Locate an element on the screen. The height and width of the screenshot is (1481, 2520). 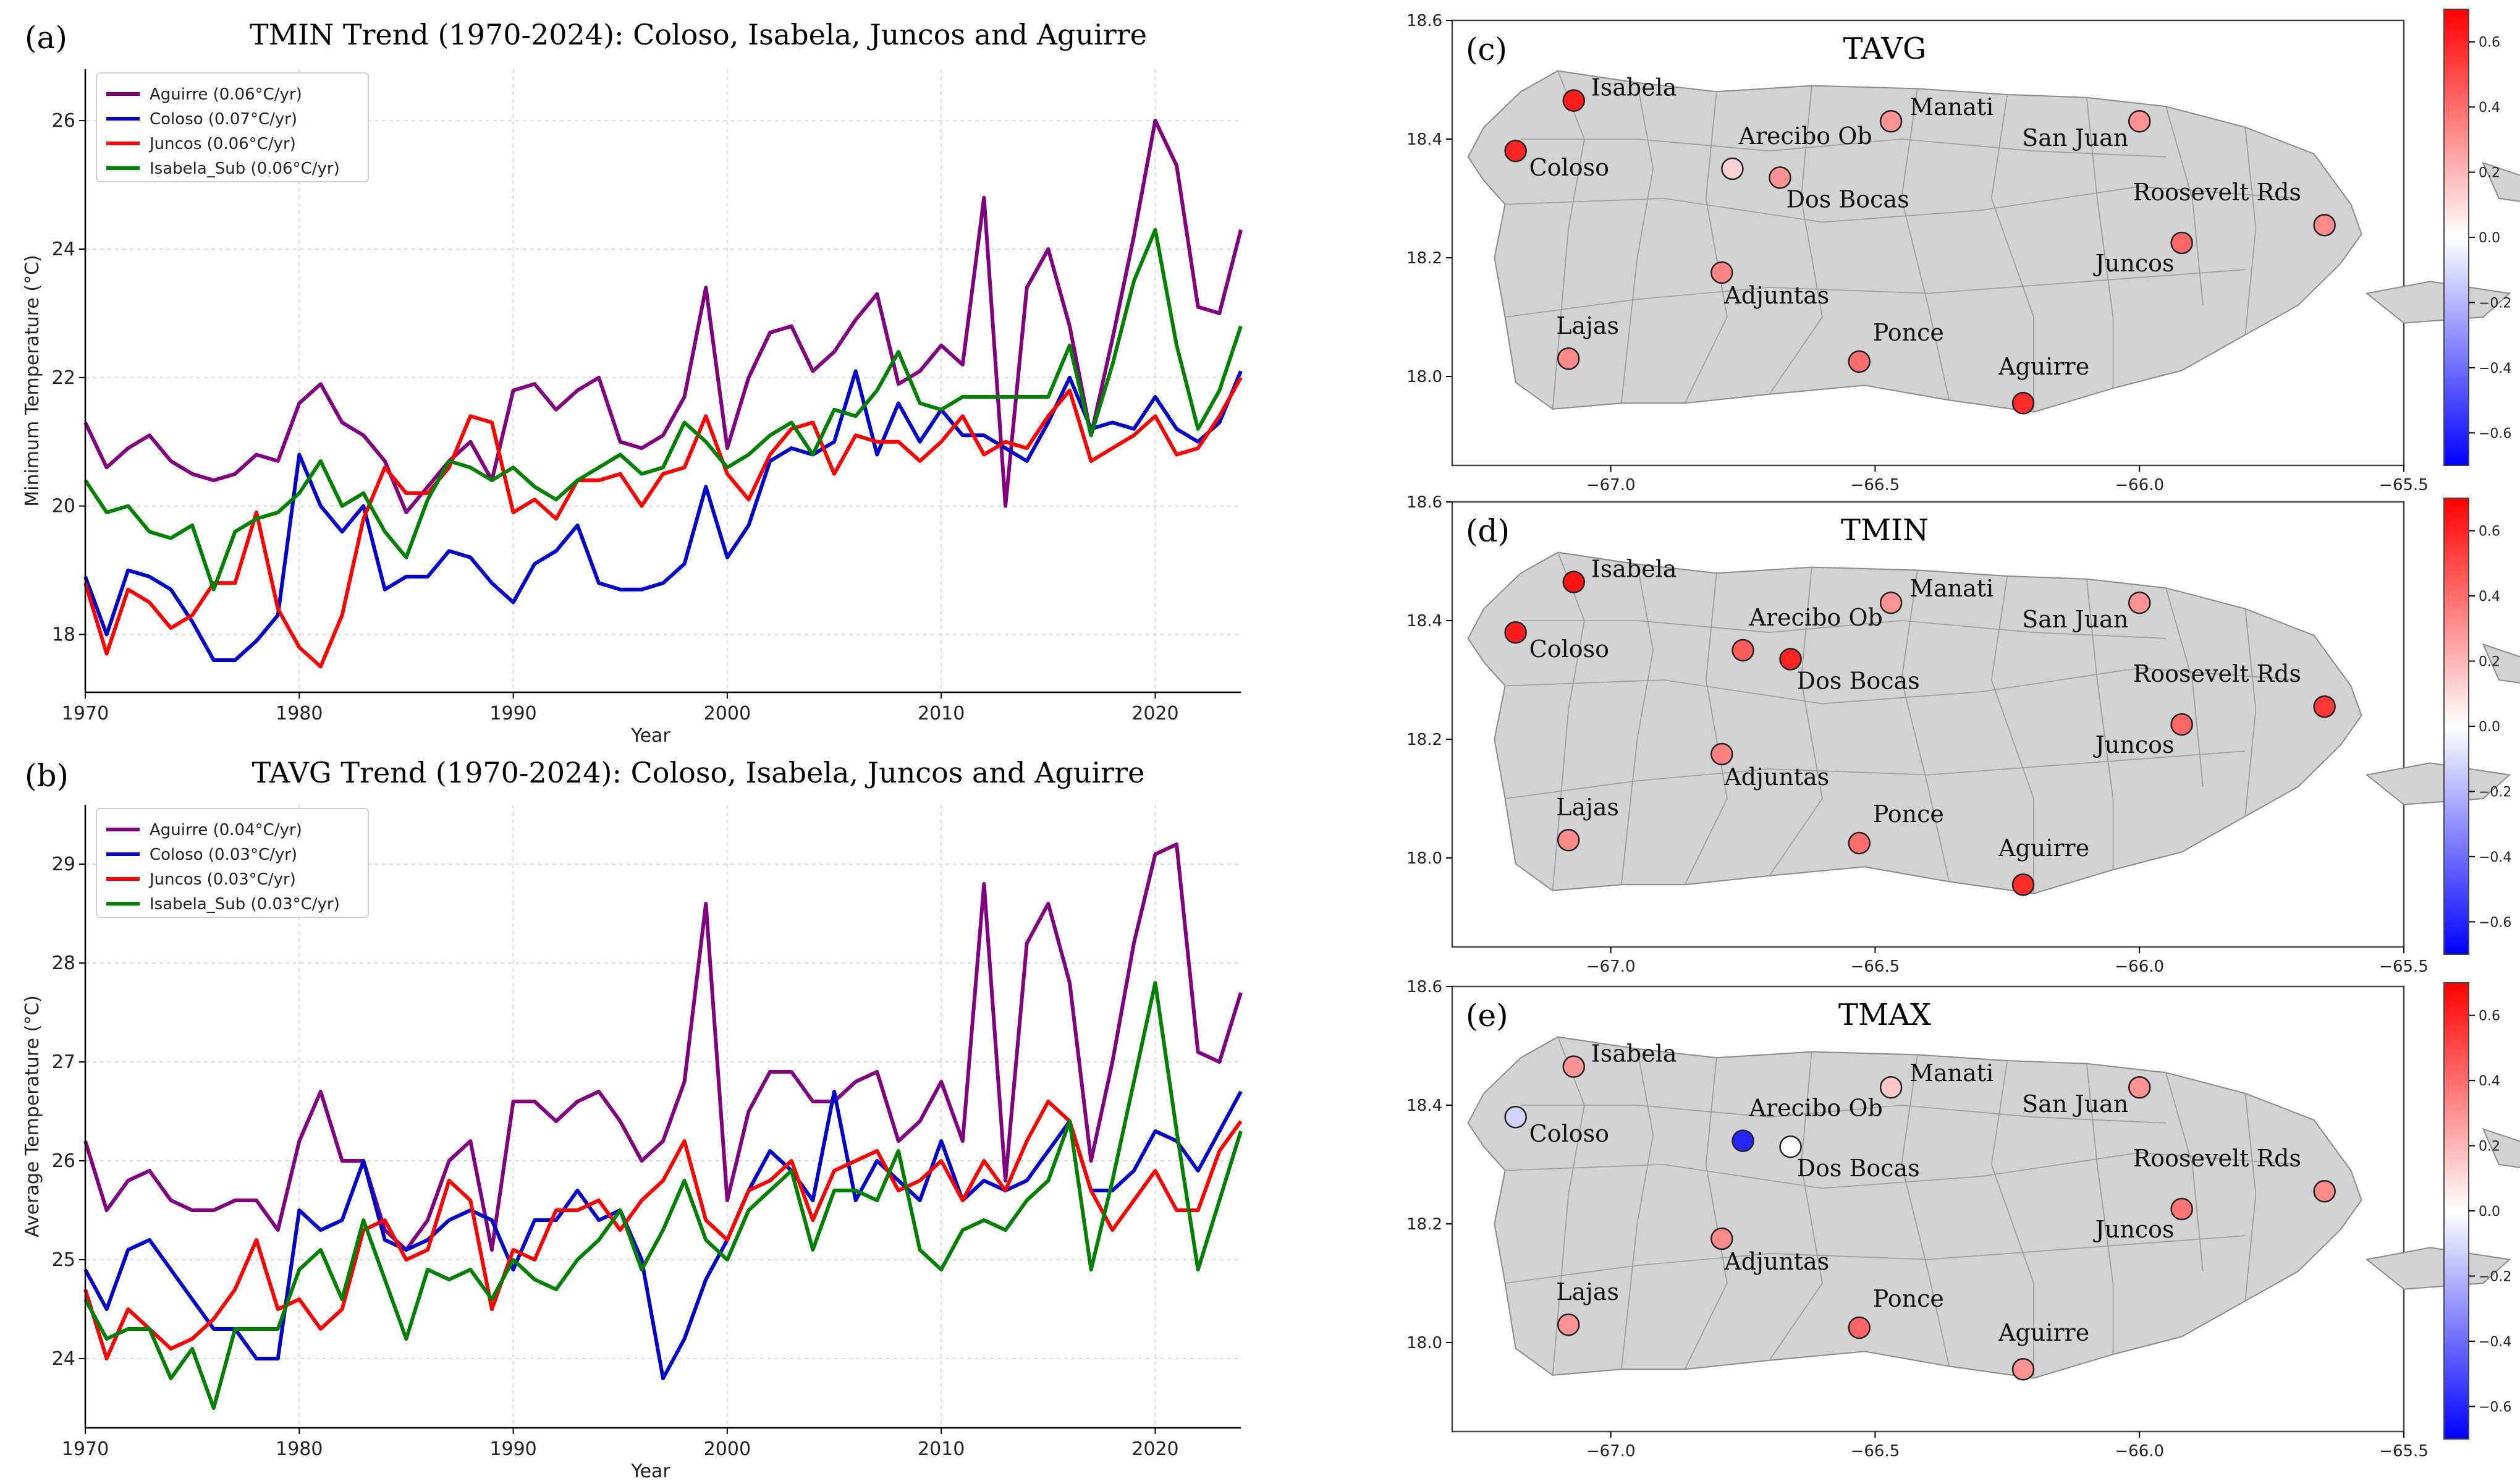
station-label: Arecibo Ob is located at coordinates (1816, 1108).